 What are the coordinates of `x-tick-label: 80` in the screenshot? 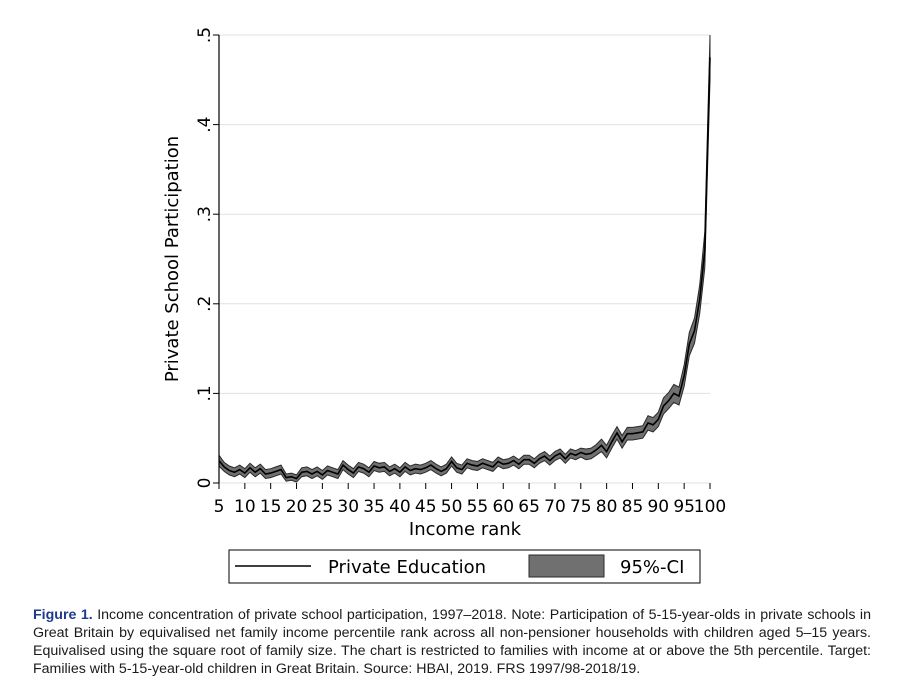 It's located at (607, 507).